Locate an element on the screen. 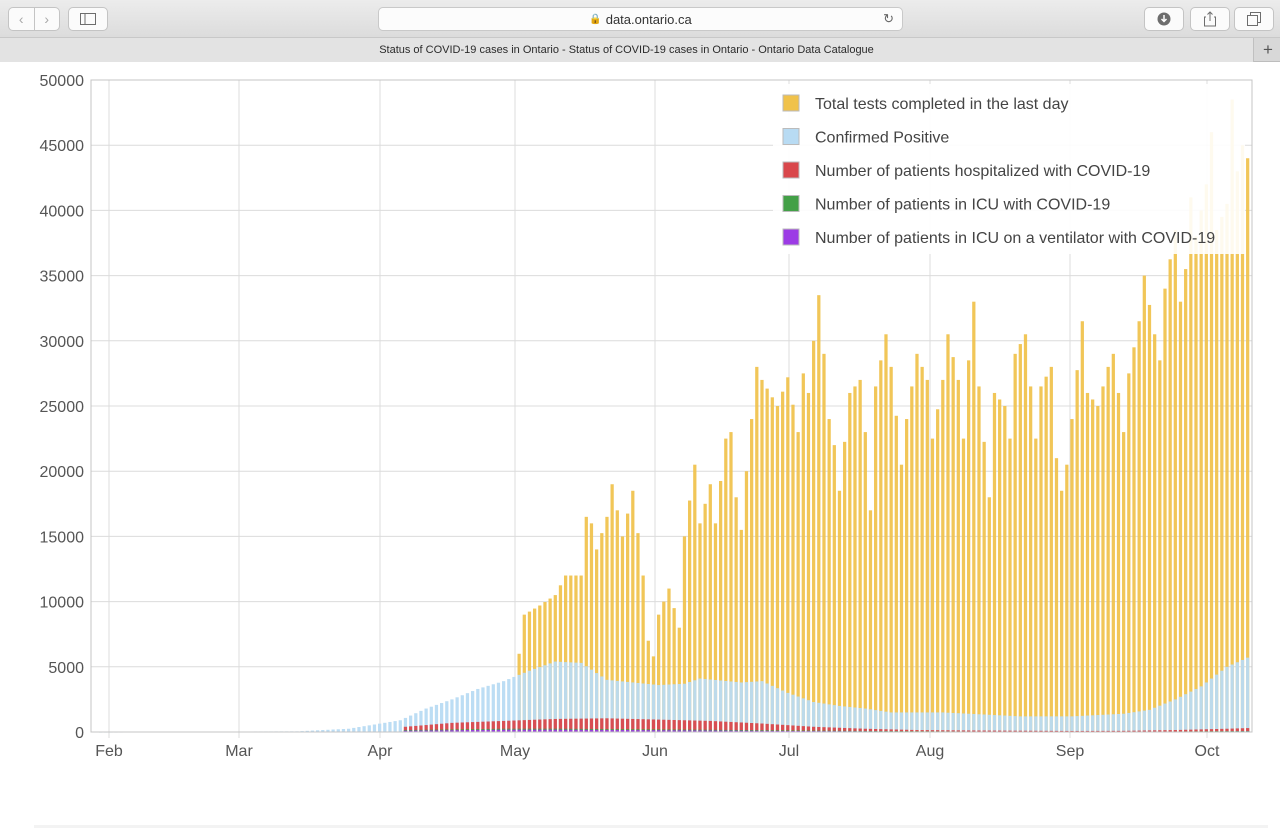  legend-label: Total tests completed in the last day is located at coordinates (941, 104).